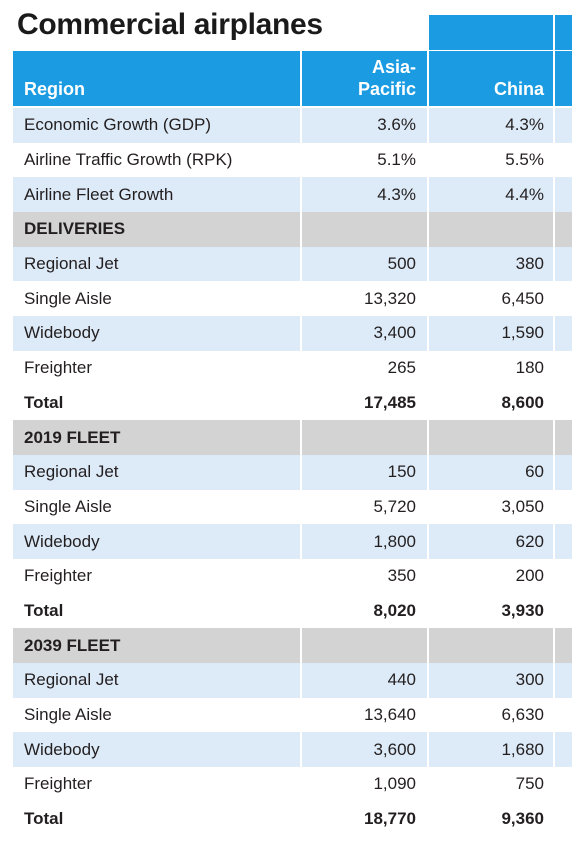  What do you see at coordinates (491, 78) in the screenshot?
I see `column-header-china: China` at bounding box center [491, 78].